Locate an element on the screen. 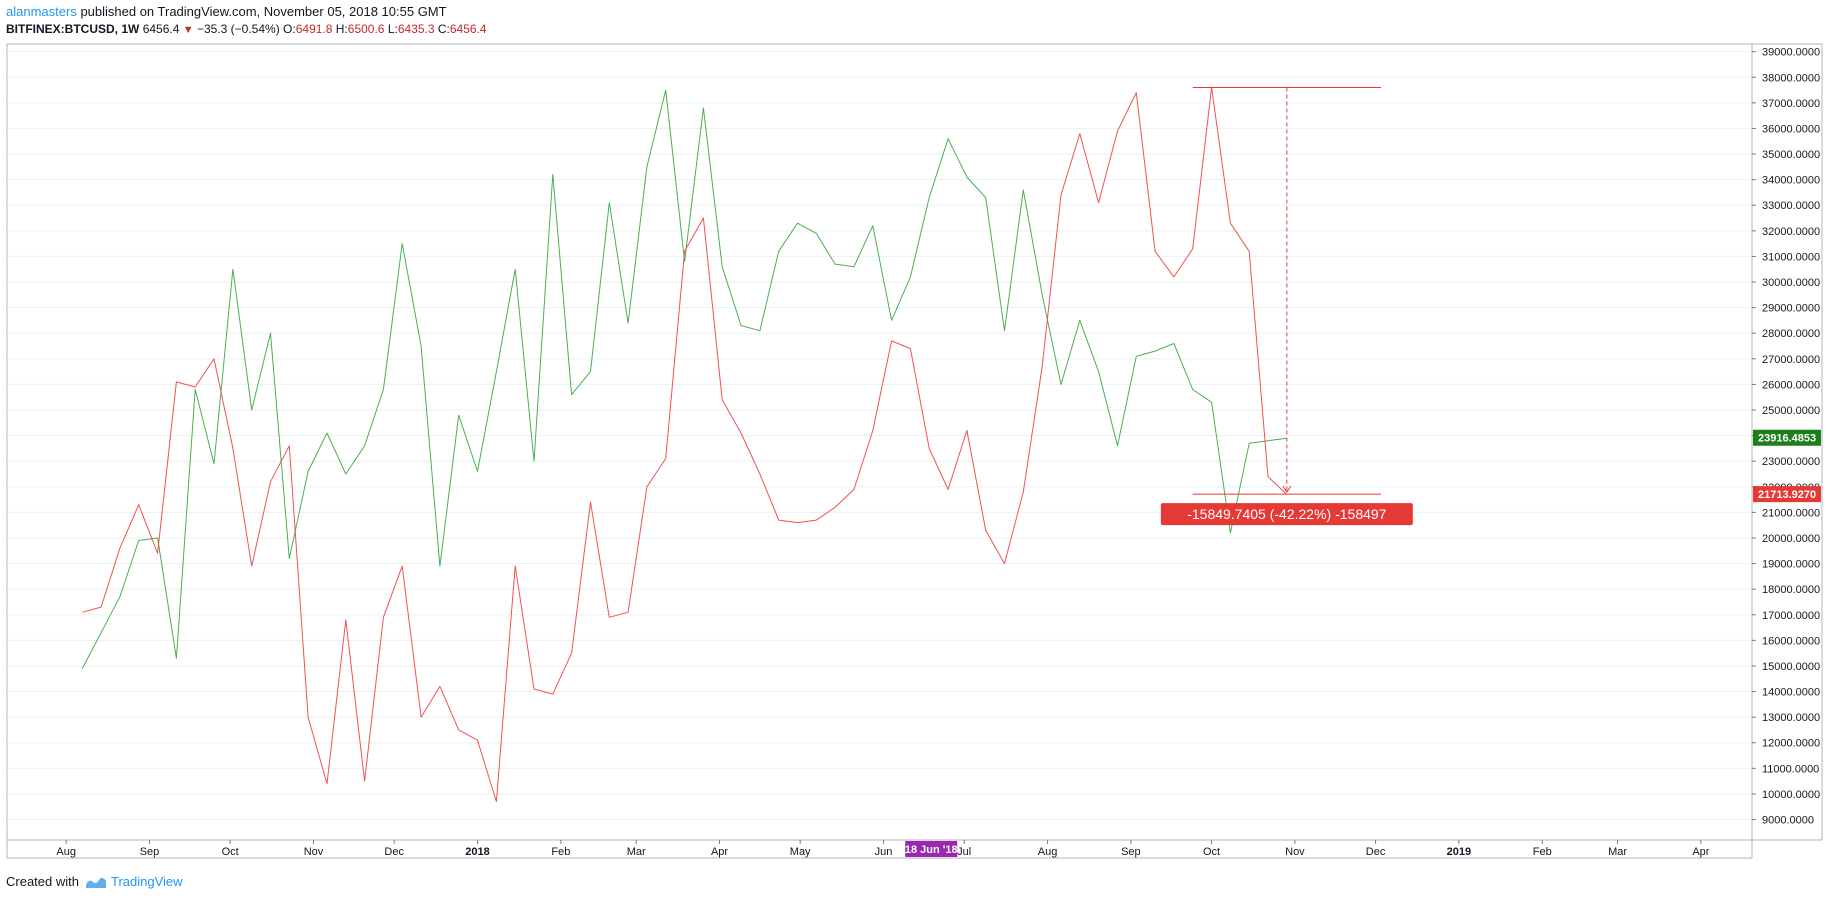  green-price-badge is located at coordinates (1787, 437).